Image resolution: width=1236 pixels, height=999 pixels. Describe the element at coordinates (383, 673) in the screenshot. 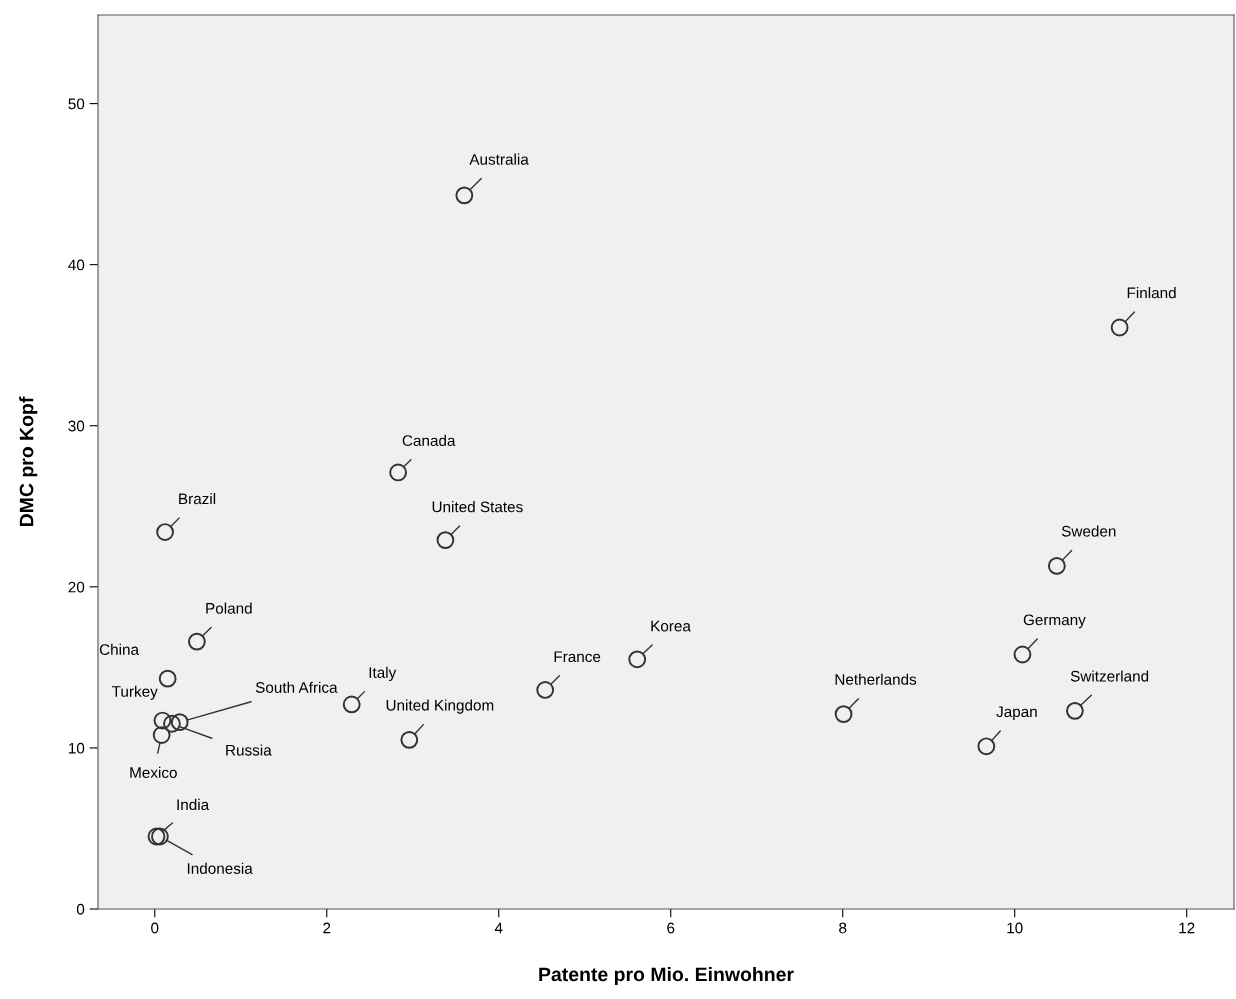

I see `annotation: Italy` at that location.